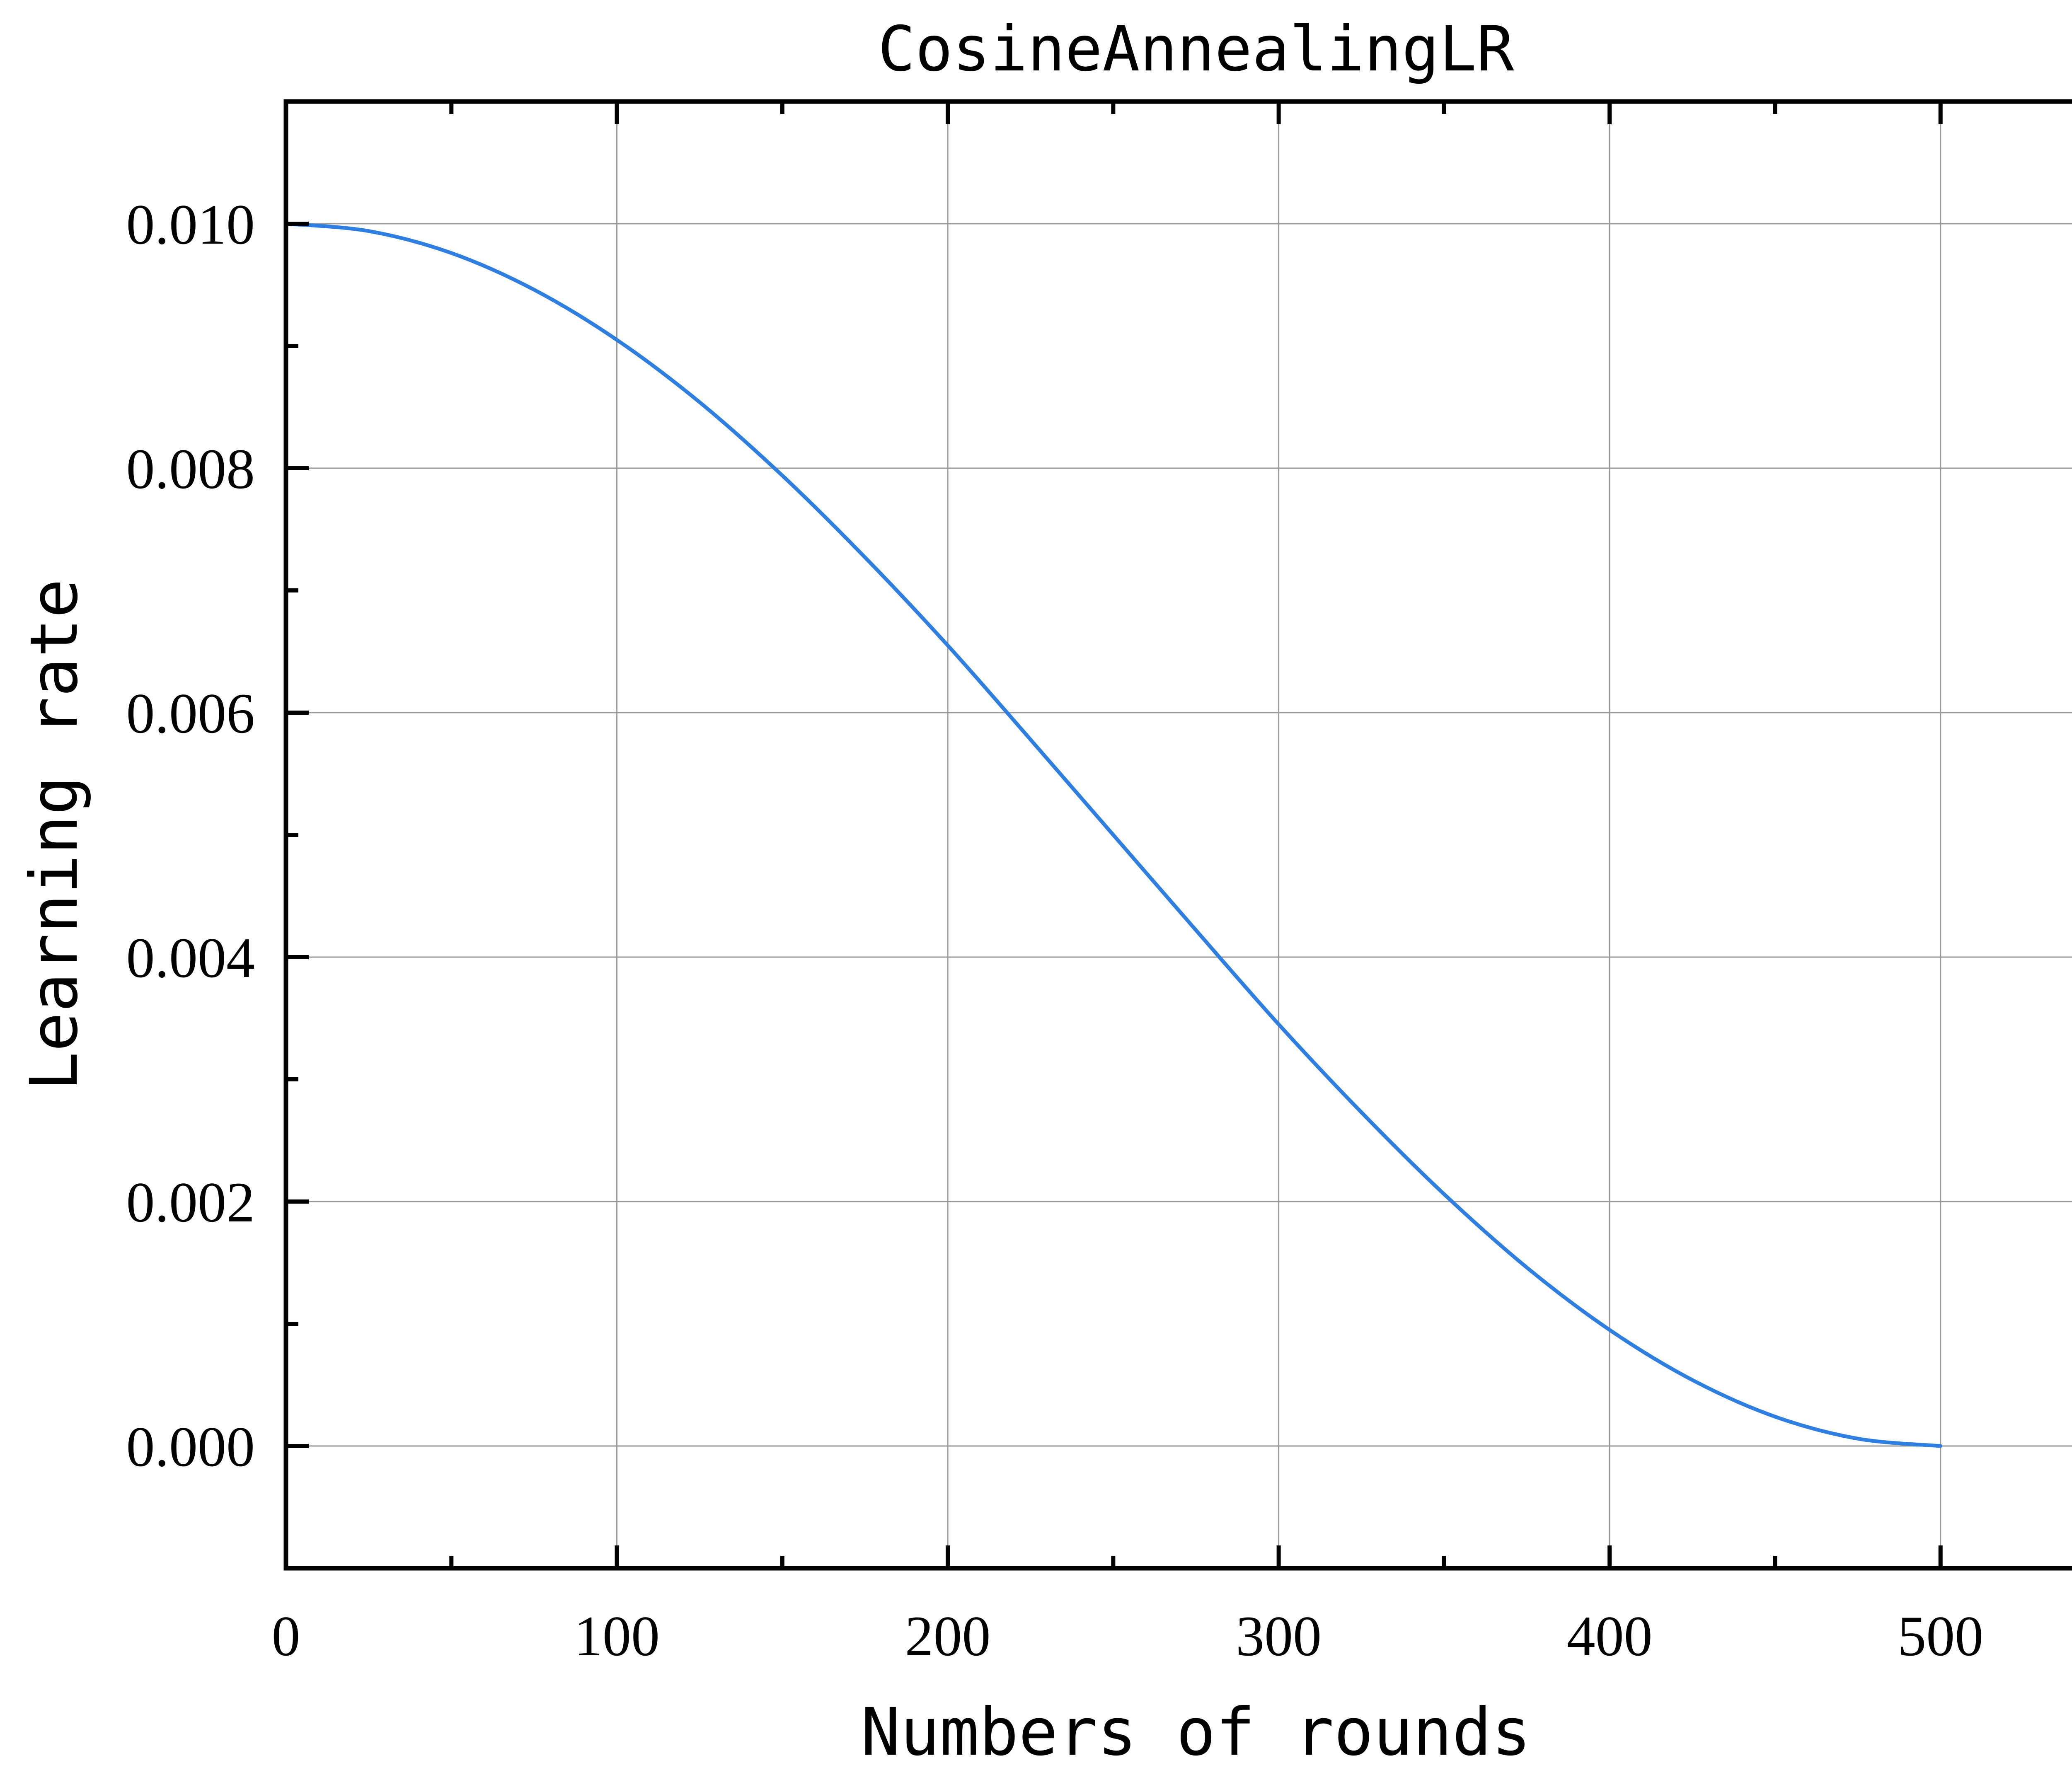 This screenshot has width=2072, height=1770. What do you see at coordinates (1279, 1636) in the screenshot?
I see `x-tick-label: 300` at bounding box center [1279, 1636].